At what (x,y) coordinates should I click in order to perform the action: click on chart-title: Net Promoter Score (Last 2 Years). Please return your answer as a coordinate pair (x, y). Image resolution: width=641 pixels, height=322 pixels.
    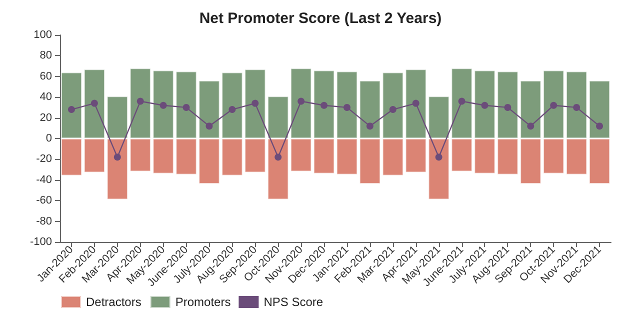
    Looking at the image, I should click on (320, 18).